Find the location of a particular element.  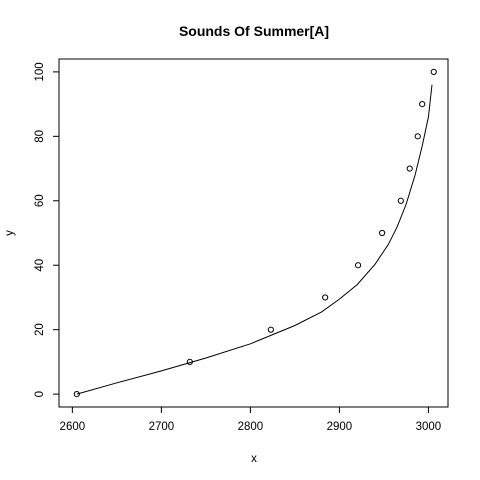

x-tick-label: 2900 is located at coordinates (340, 427).